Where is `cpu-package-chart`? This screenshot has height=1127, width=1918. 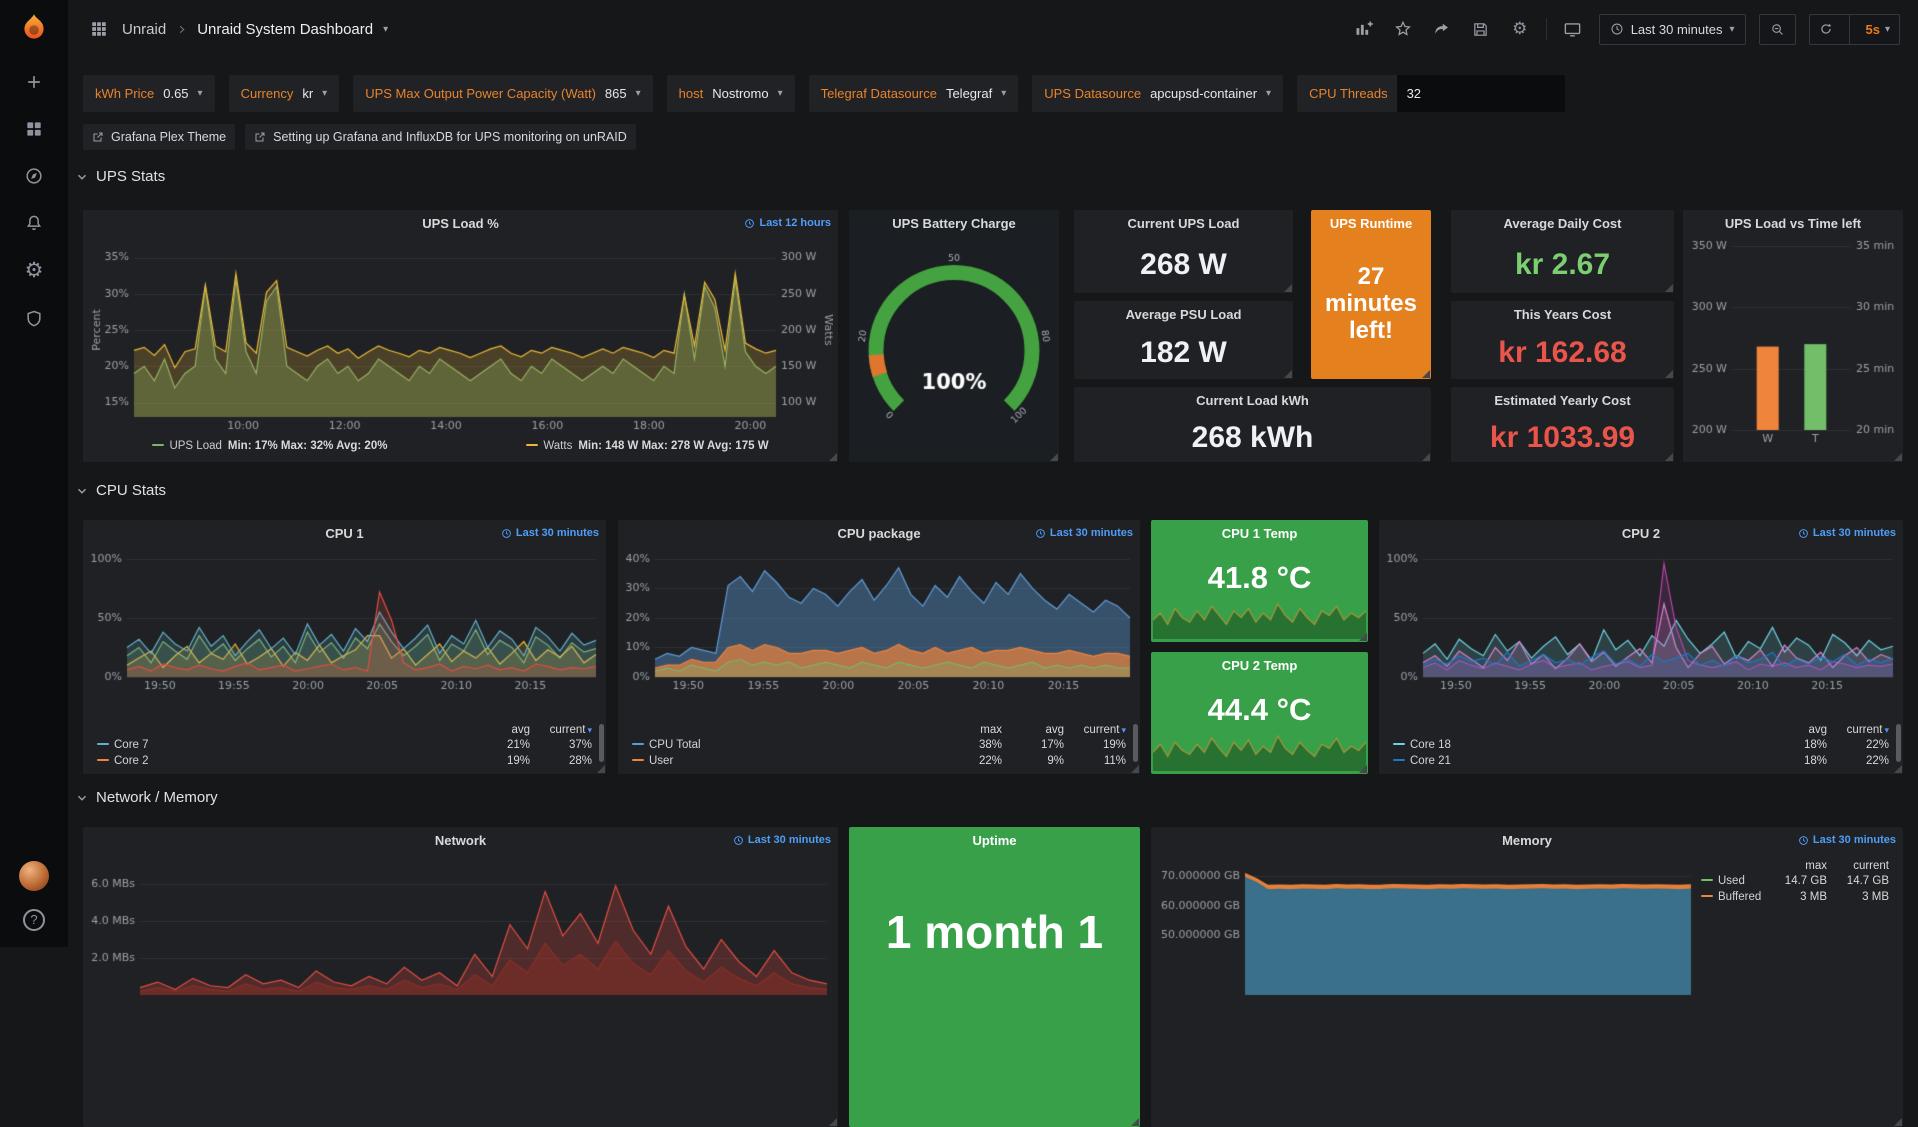
cpu-package-chart is located at coordinates (879, 620).